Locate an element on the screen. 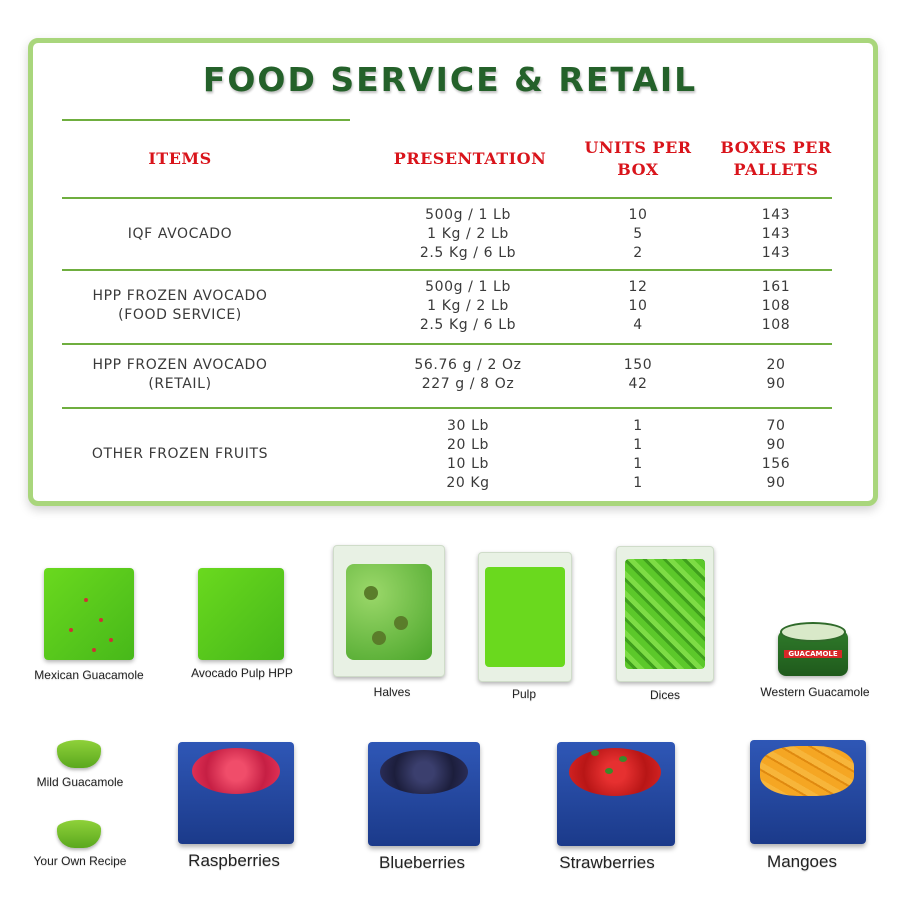  table-row-boxes: 161 108 108 is located at coordinates (776, 306).